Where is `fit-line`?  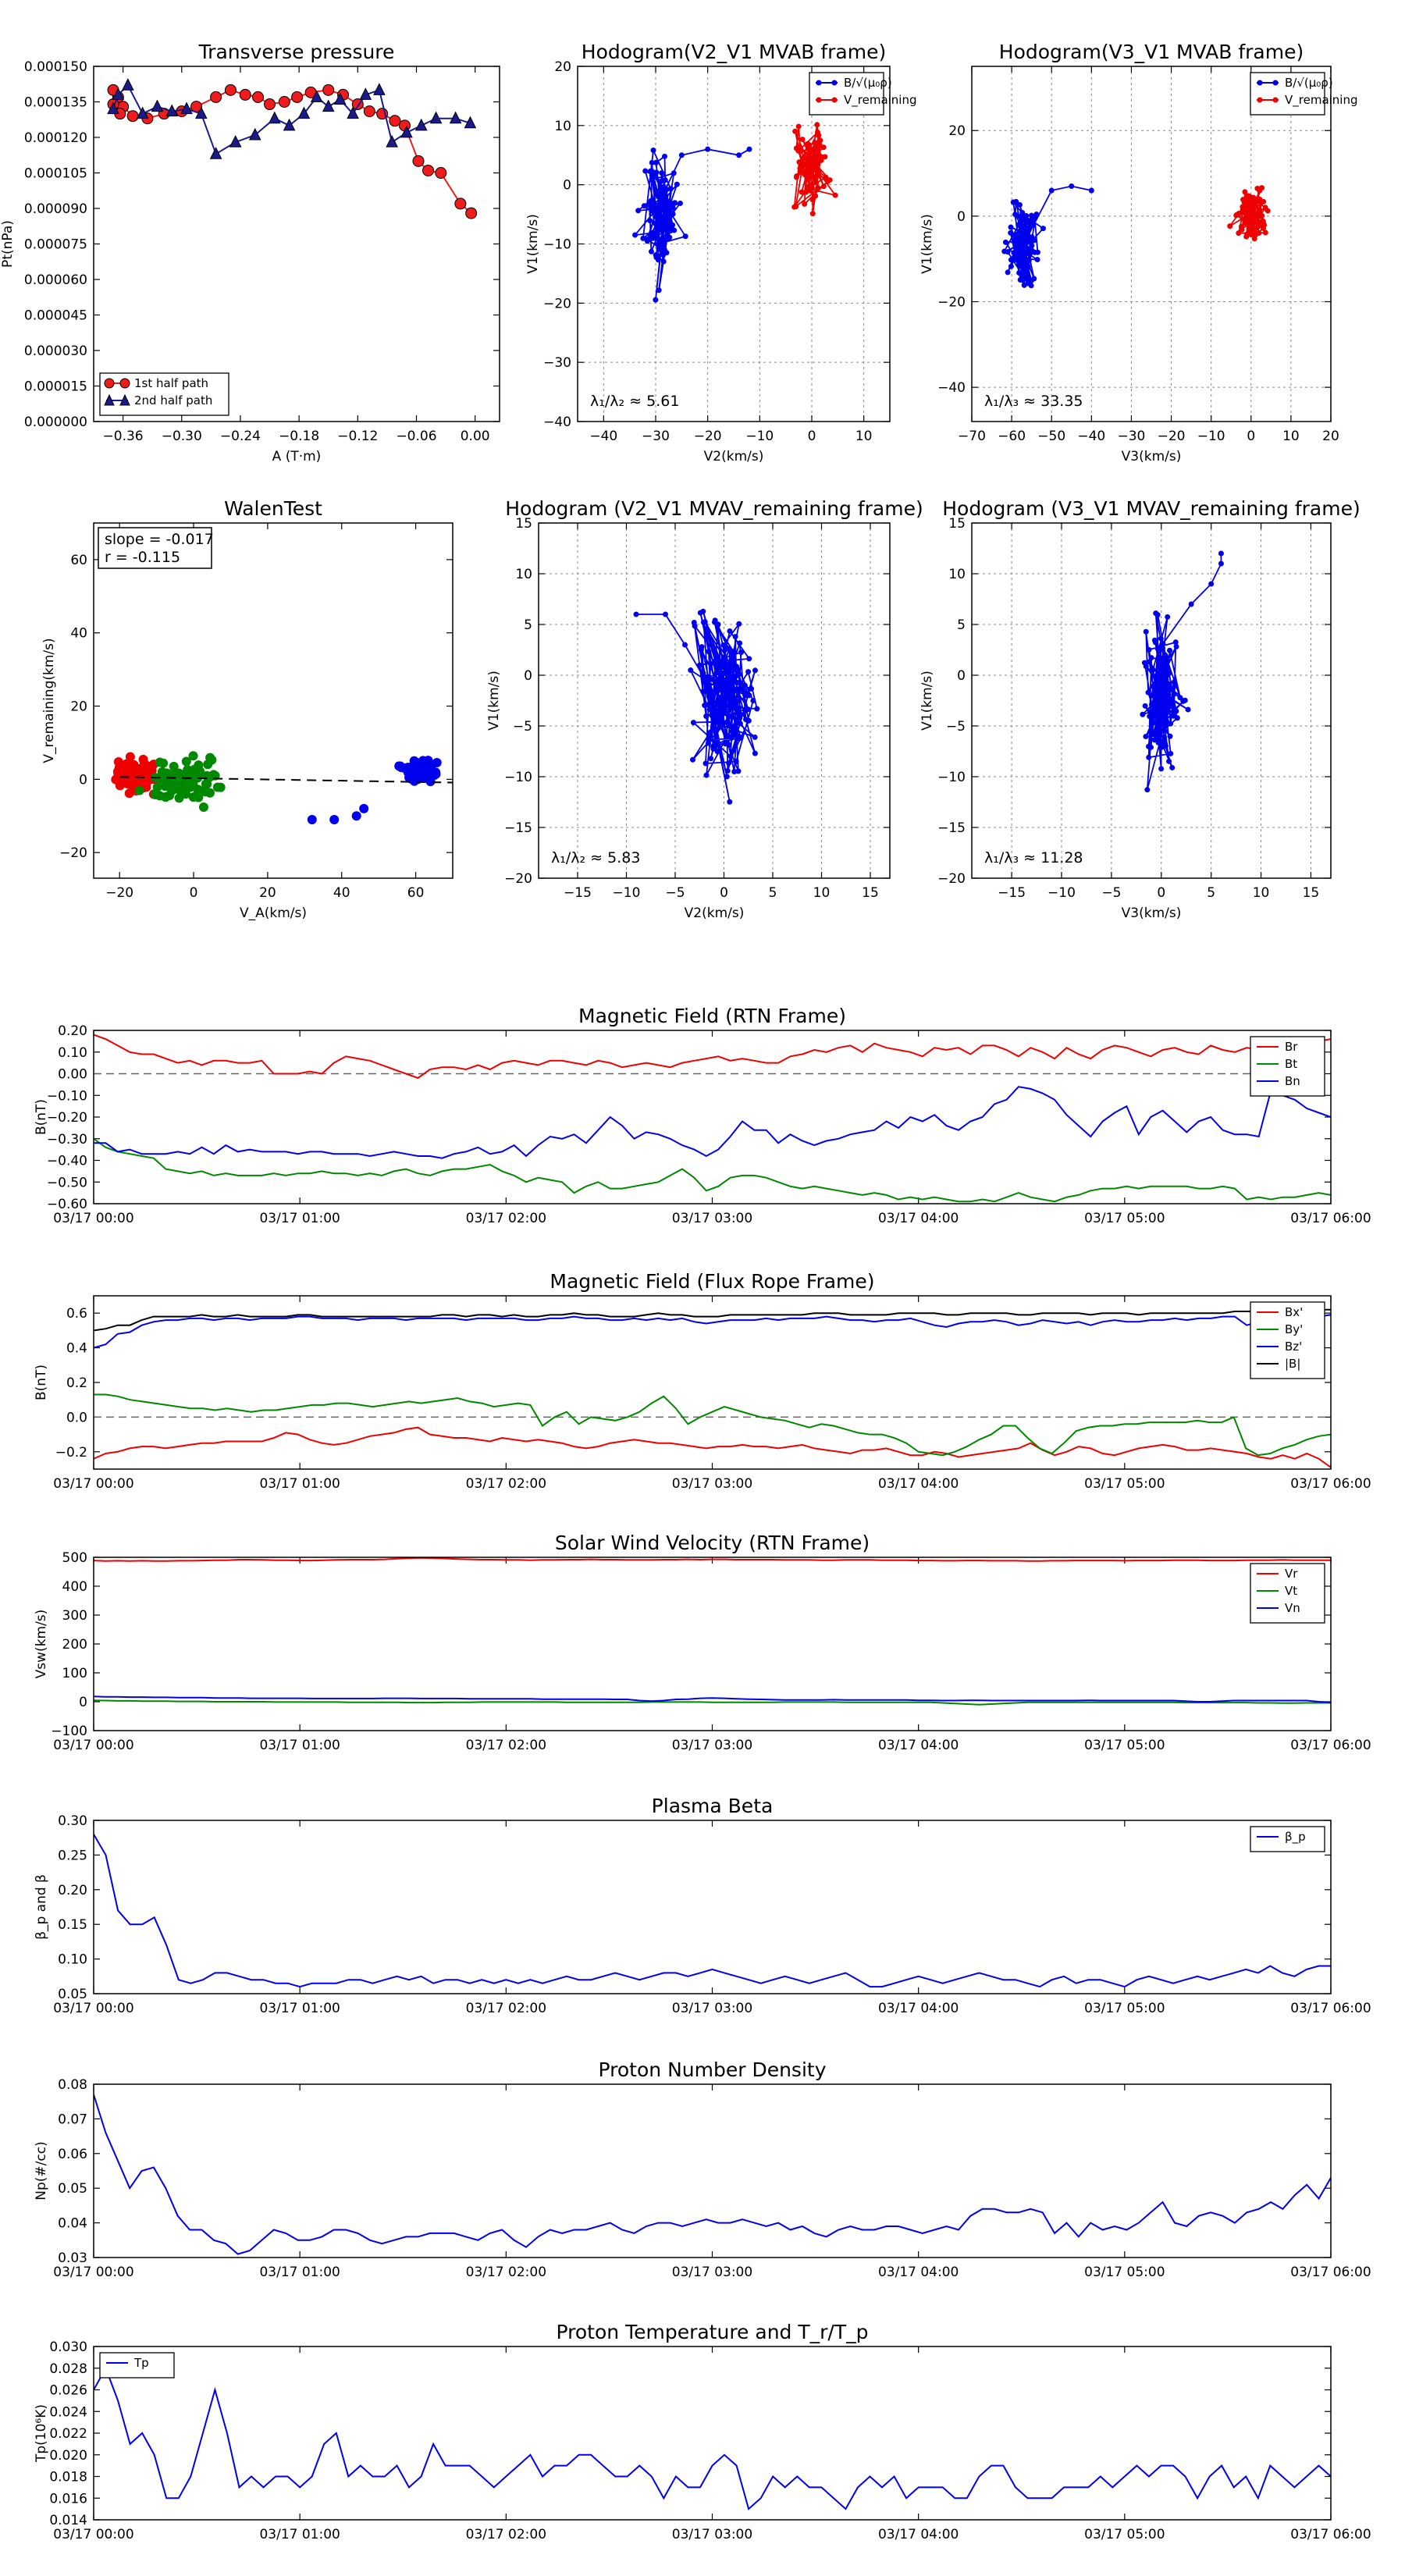 fit-line is located at coordinates (286, 780).